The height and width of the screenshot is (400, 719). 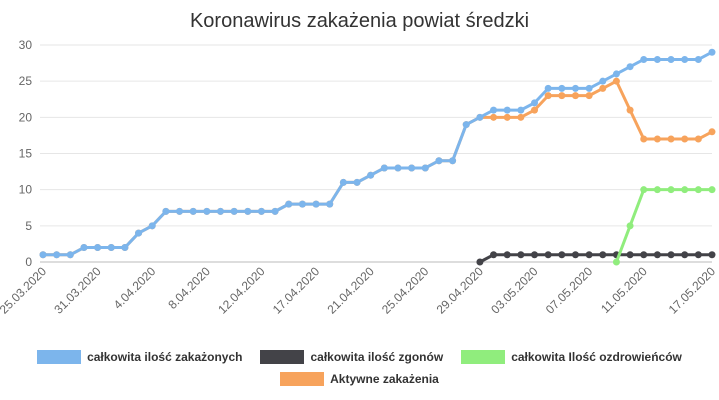 What do you see at coordinates (77, 290) in the screenshot?
I see `x-tick-label: 31.03.2020` at bounding box center [77, 290].